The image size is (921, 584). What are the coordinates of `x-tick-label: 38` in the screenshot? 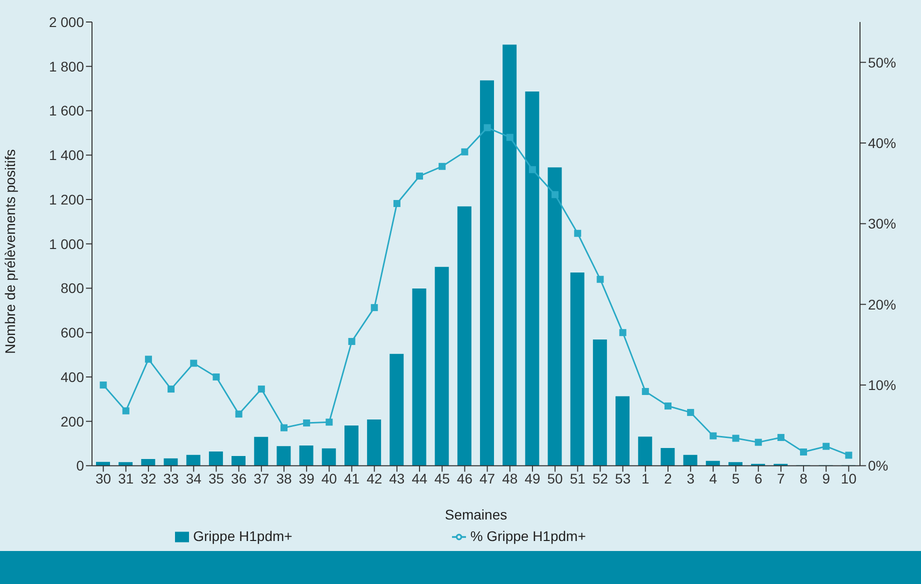 It's located at (284, 478).